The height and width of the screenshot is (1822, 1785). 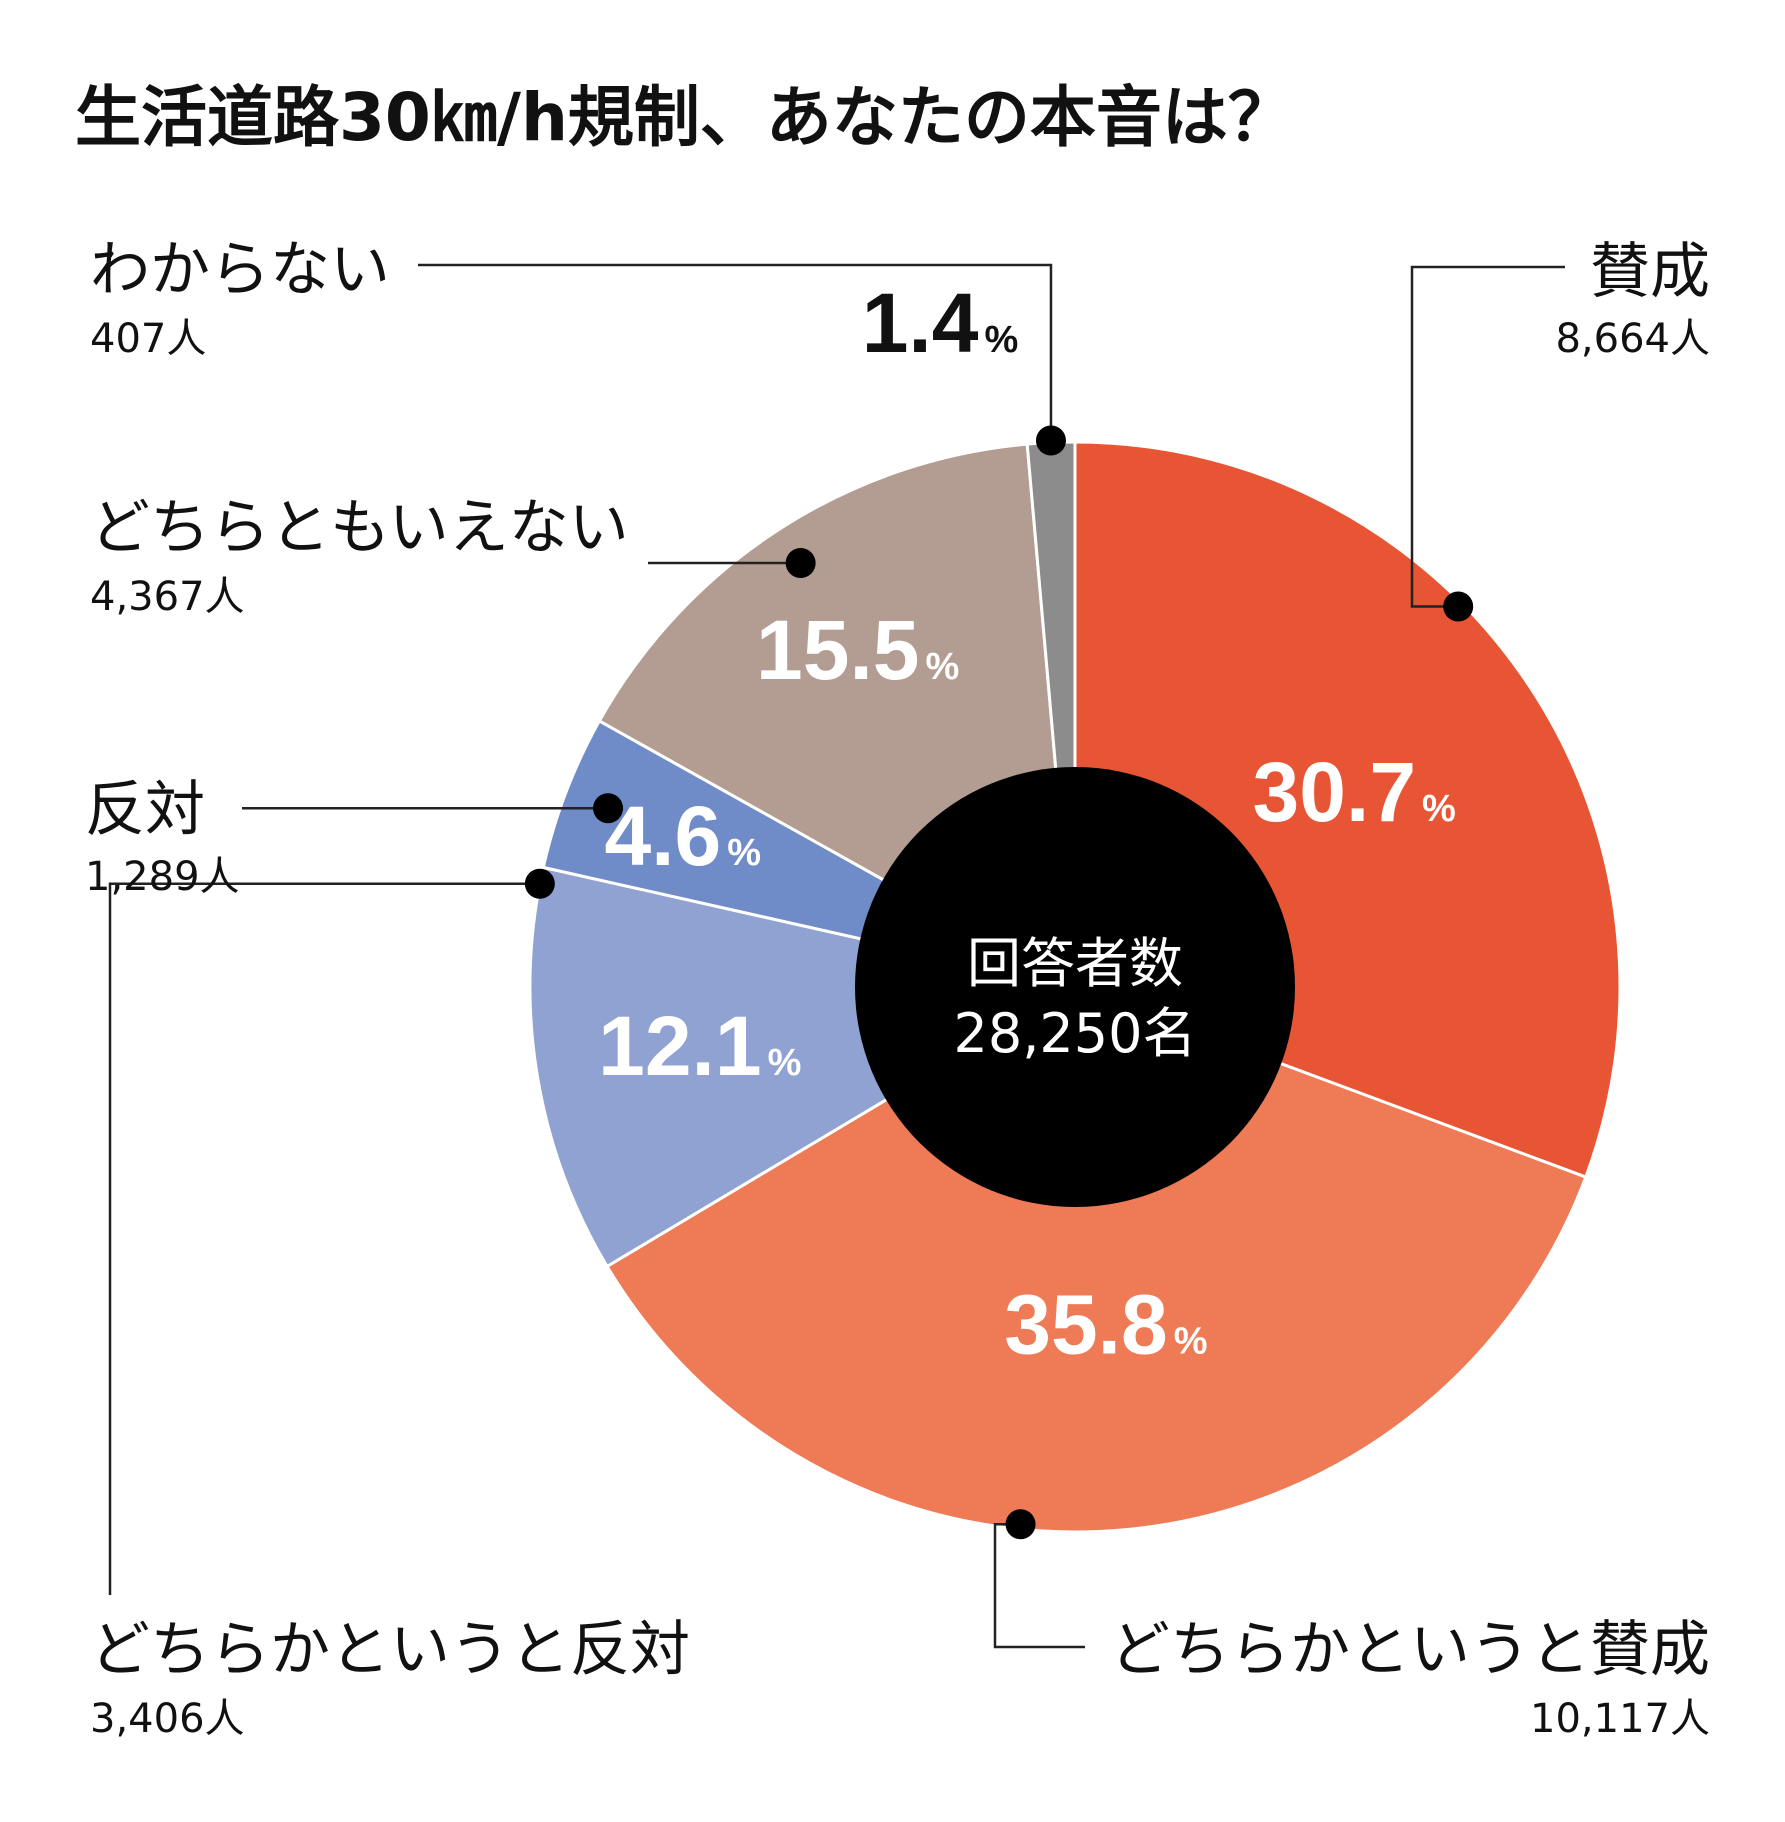 What do you see at coordinates (1075, 1033) in the screenshot?
I see `center-value: 28,250名` at bounding box center [1075, 1033].